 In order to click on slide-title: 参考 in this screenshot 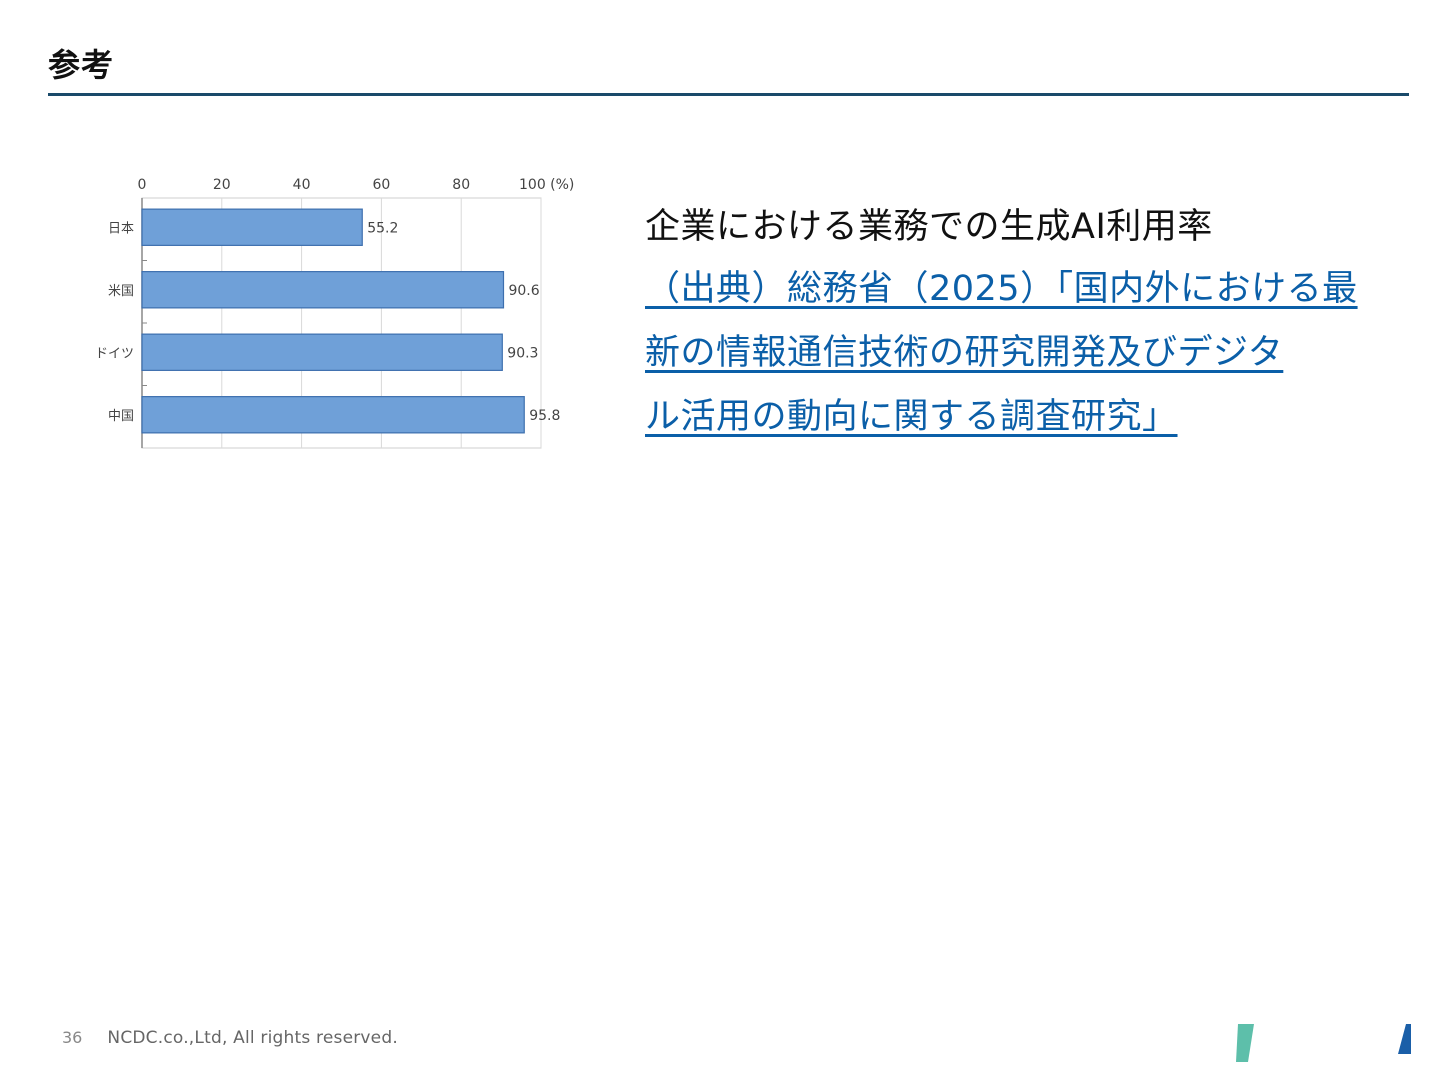, I will do `click(81, 65)`.